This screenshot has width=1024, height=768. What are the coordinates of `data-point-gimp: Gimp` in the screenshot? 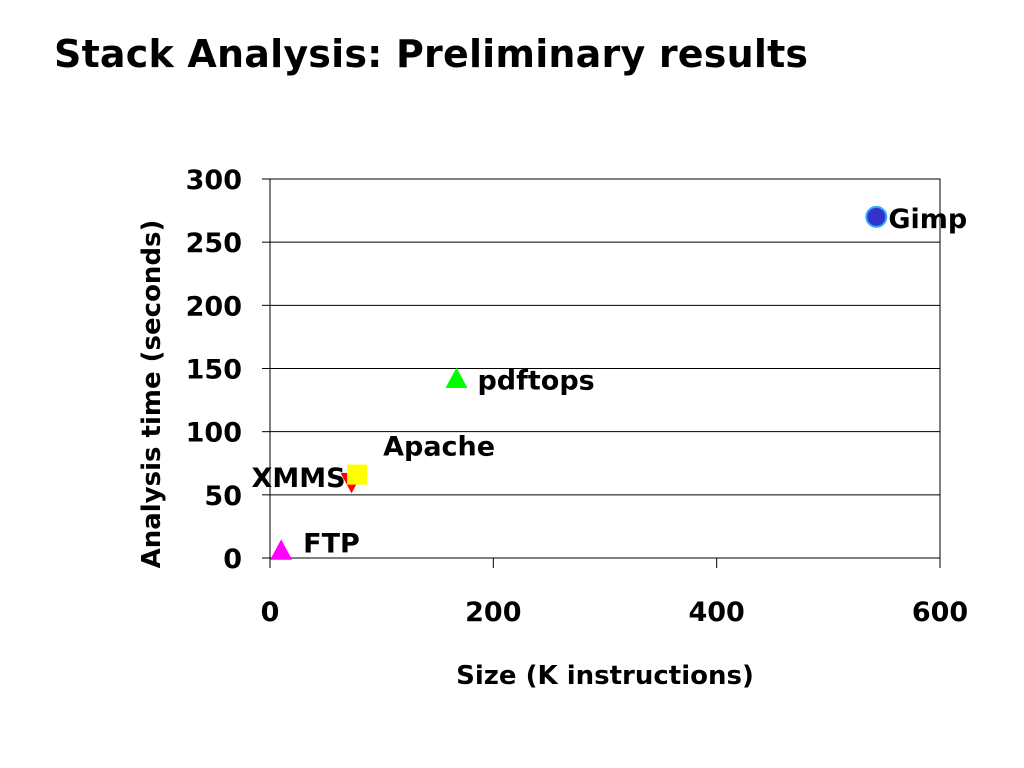 It's located at (916, 219).